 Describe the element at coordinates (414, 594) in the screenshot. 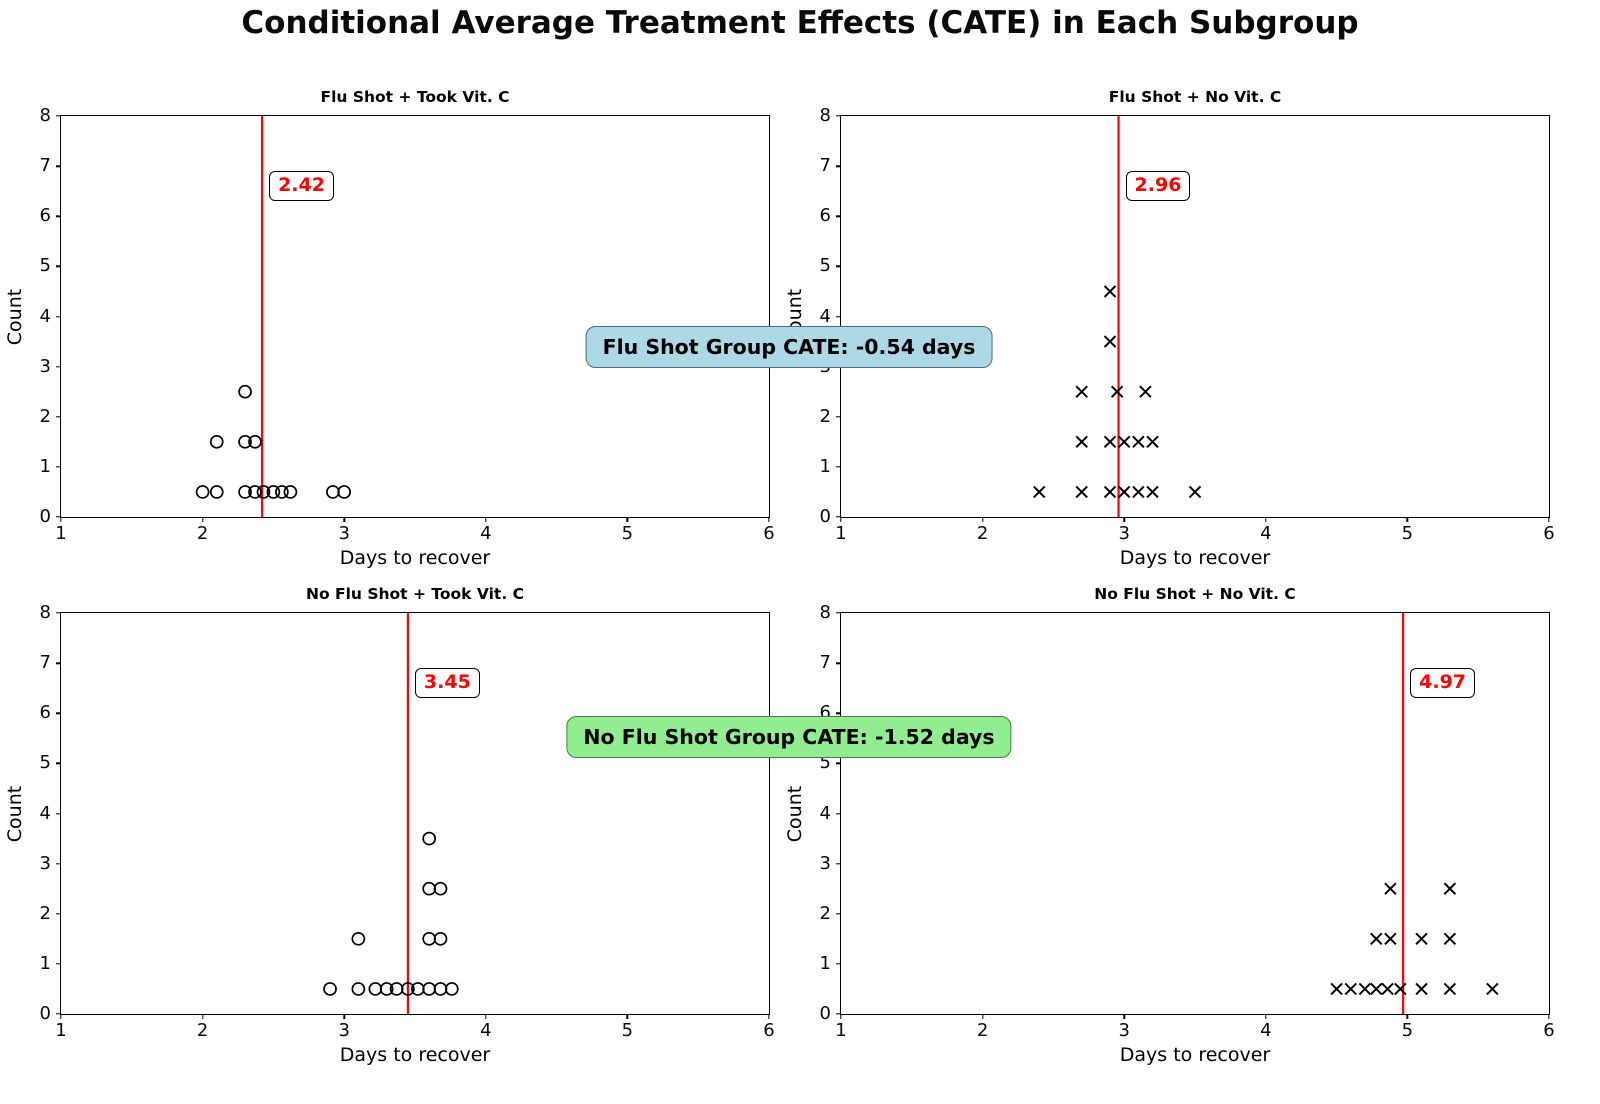

I see `subplot-title: No Flu Shot + Took Vit. C` at that location.